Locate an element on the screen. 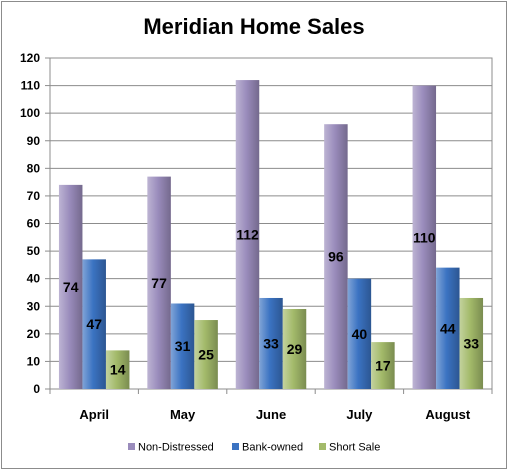 The width and height of the screenshot is (508, 470). data-label: 31 is located at coordinates (183, 346).